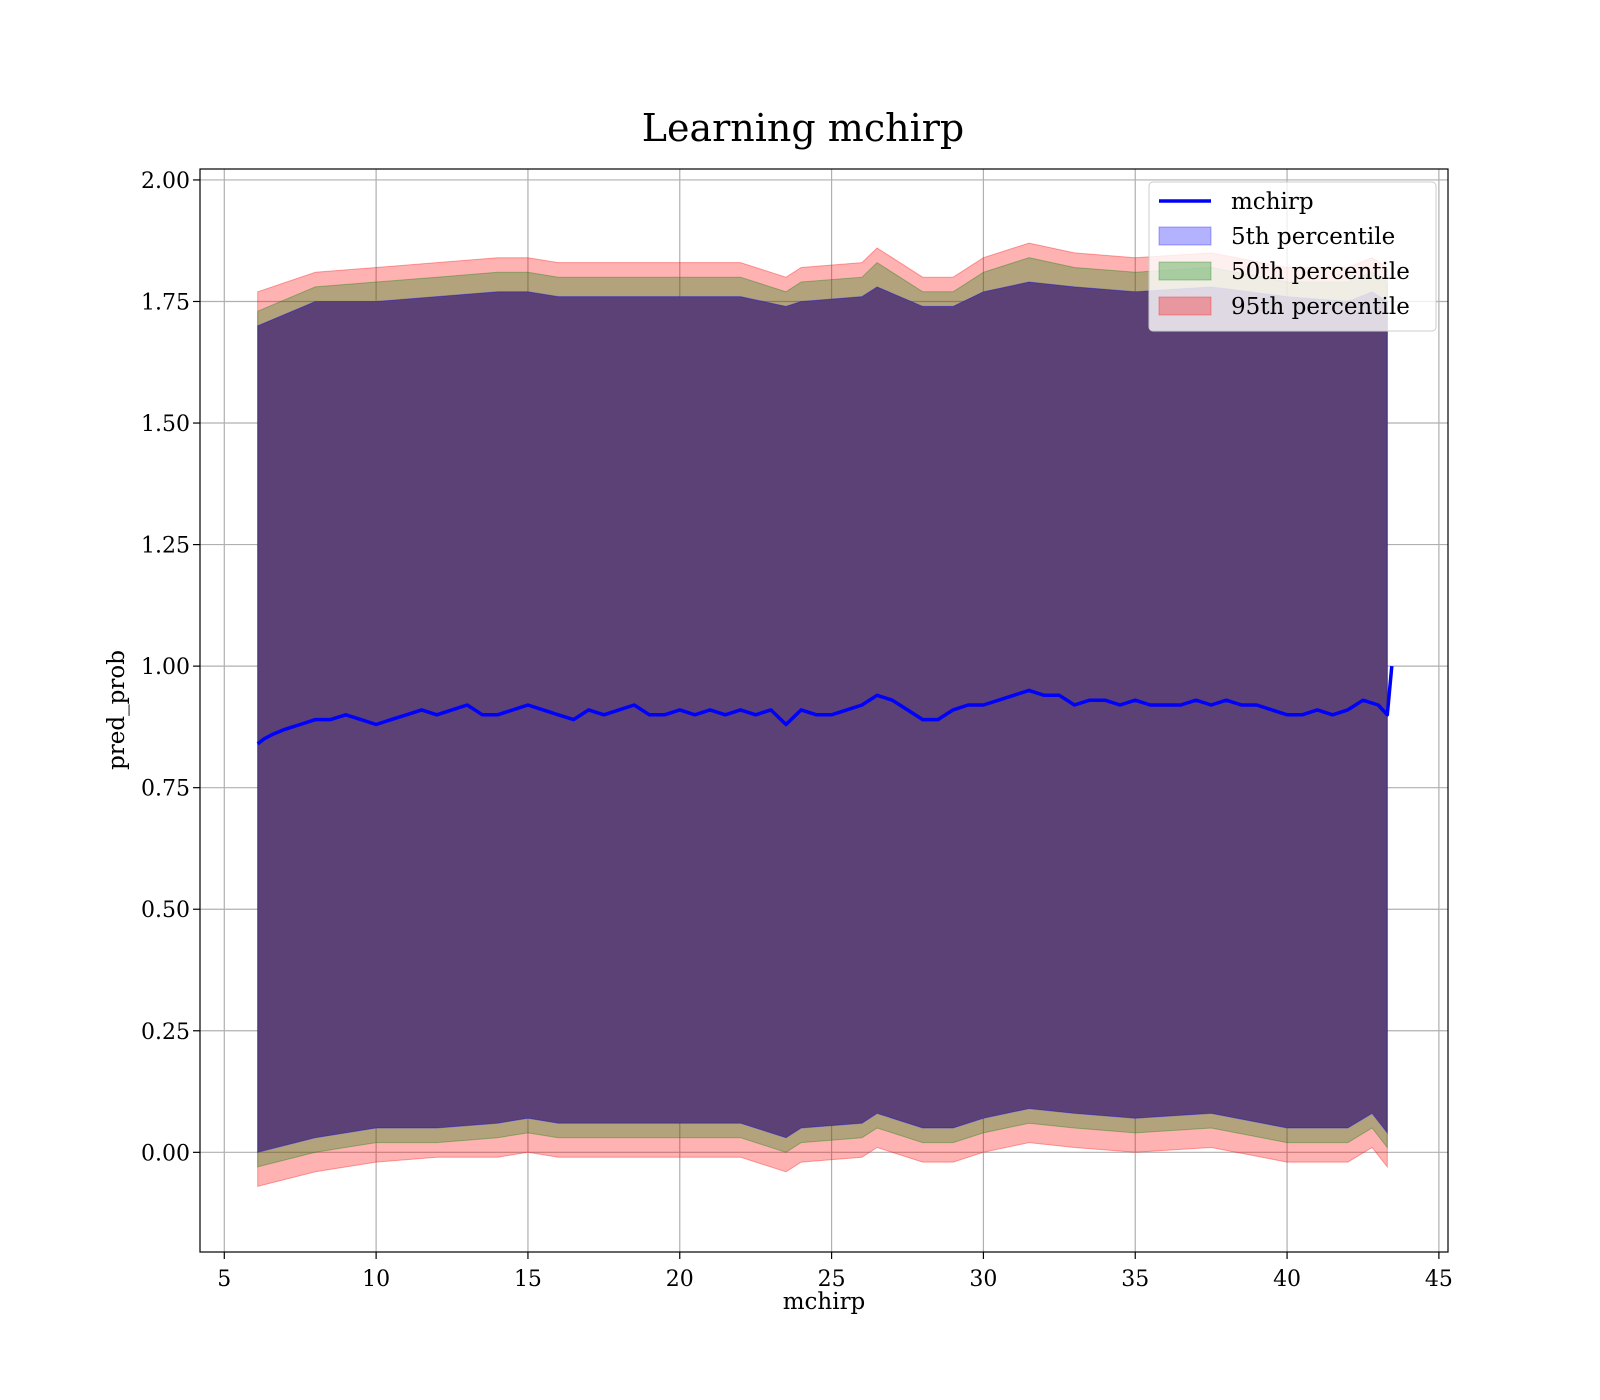 This screenshot has width=1600, height=1400. Describe the element at coordinates (832, 1279) in the screenshot. I see `x-tick-label: 25` at that location.